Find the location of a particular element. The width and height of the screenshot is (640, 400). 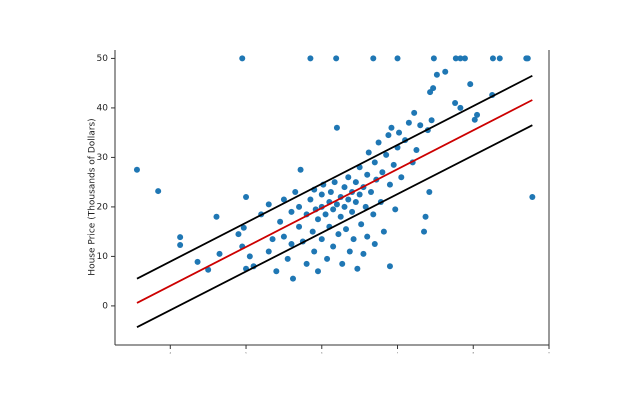

y-tick-label: 10 is located at coordinates (103, 257).